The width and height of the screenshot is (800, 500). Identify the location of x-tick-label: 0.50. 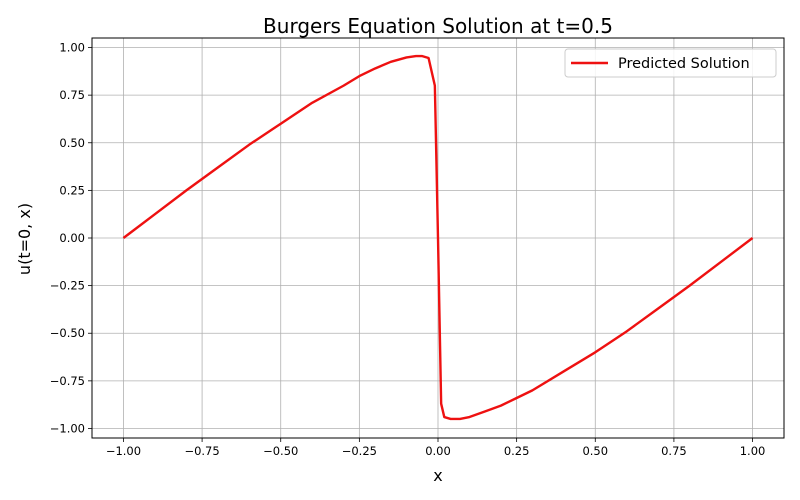
(595, 451).